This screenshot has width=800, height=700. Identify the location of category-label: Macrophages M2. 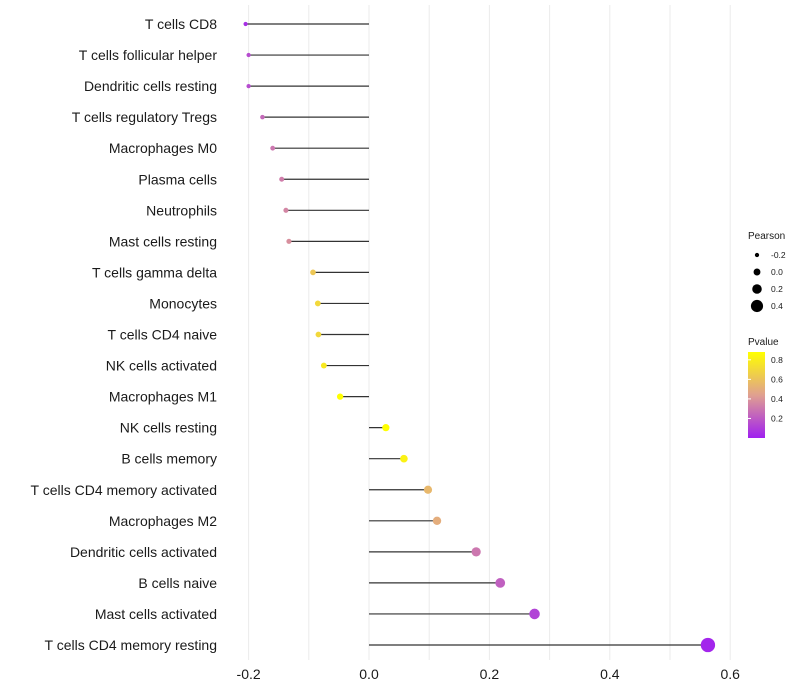
(163, 521).